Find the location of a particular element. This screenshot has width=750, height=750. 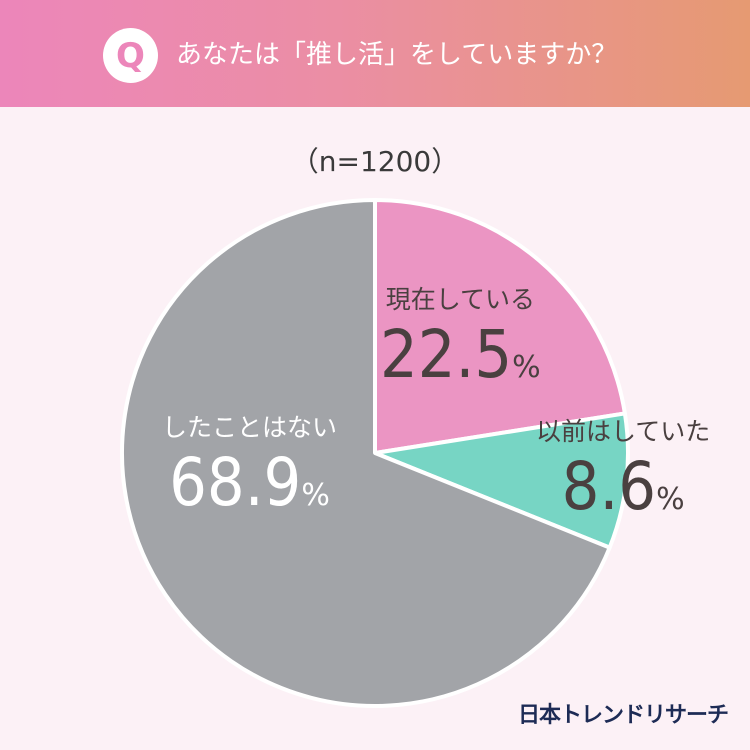

brand-logo: 日本トレンドリサーチ is located at coordinates (623, 713).